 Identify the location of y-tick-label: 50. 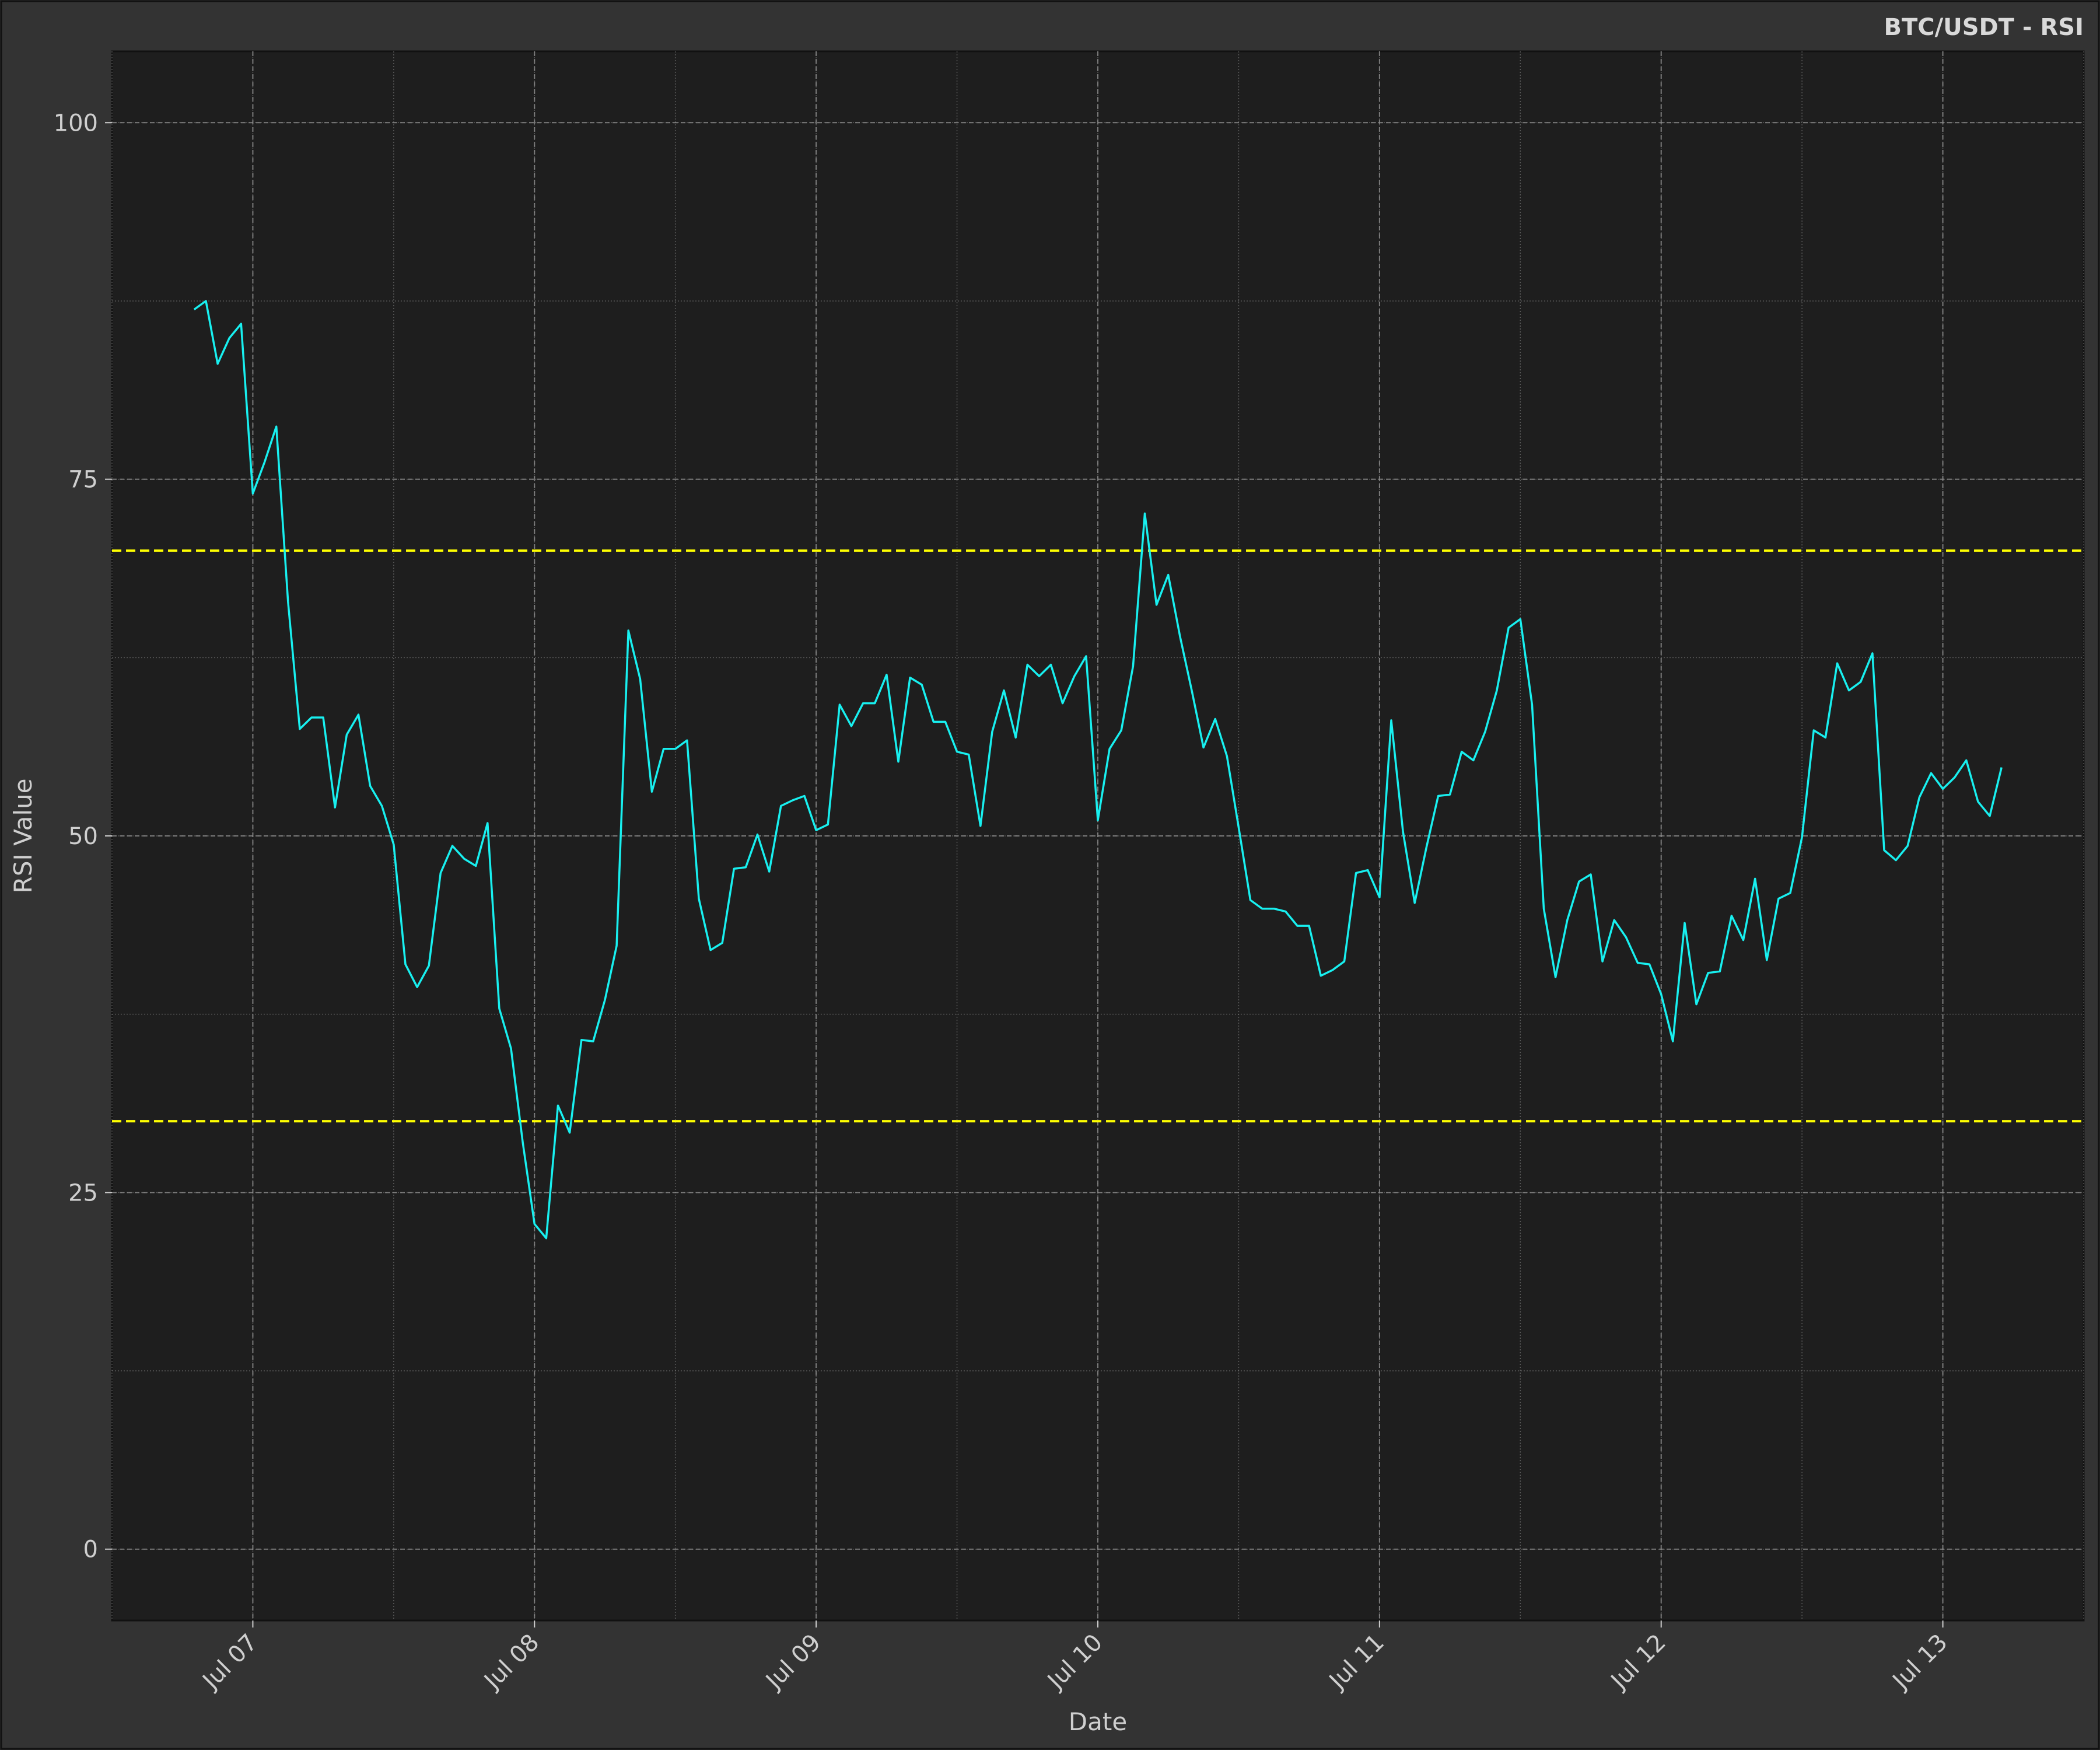
(83, 836).